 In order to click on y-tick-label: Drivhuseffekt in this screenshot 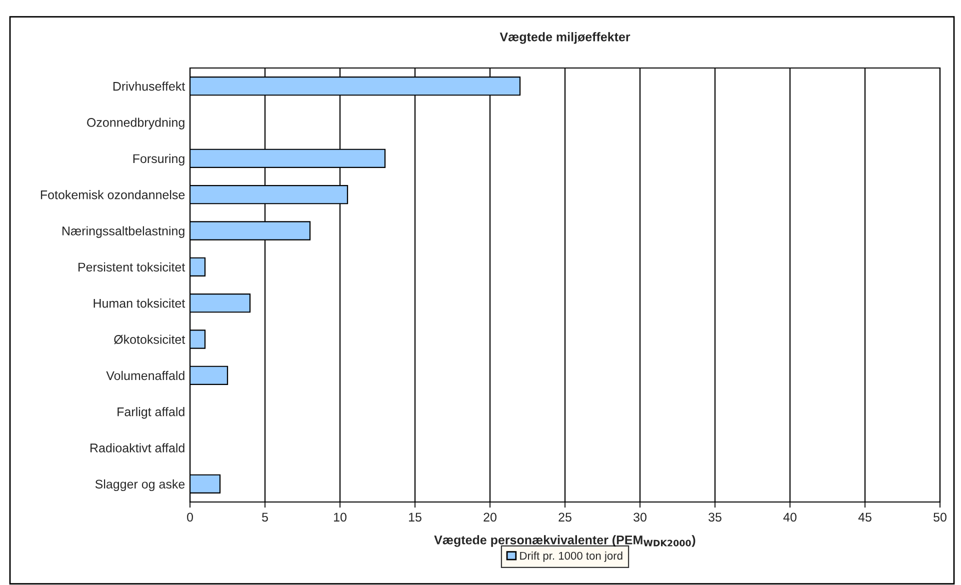, I will do `click(149, 86)`.